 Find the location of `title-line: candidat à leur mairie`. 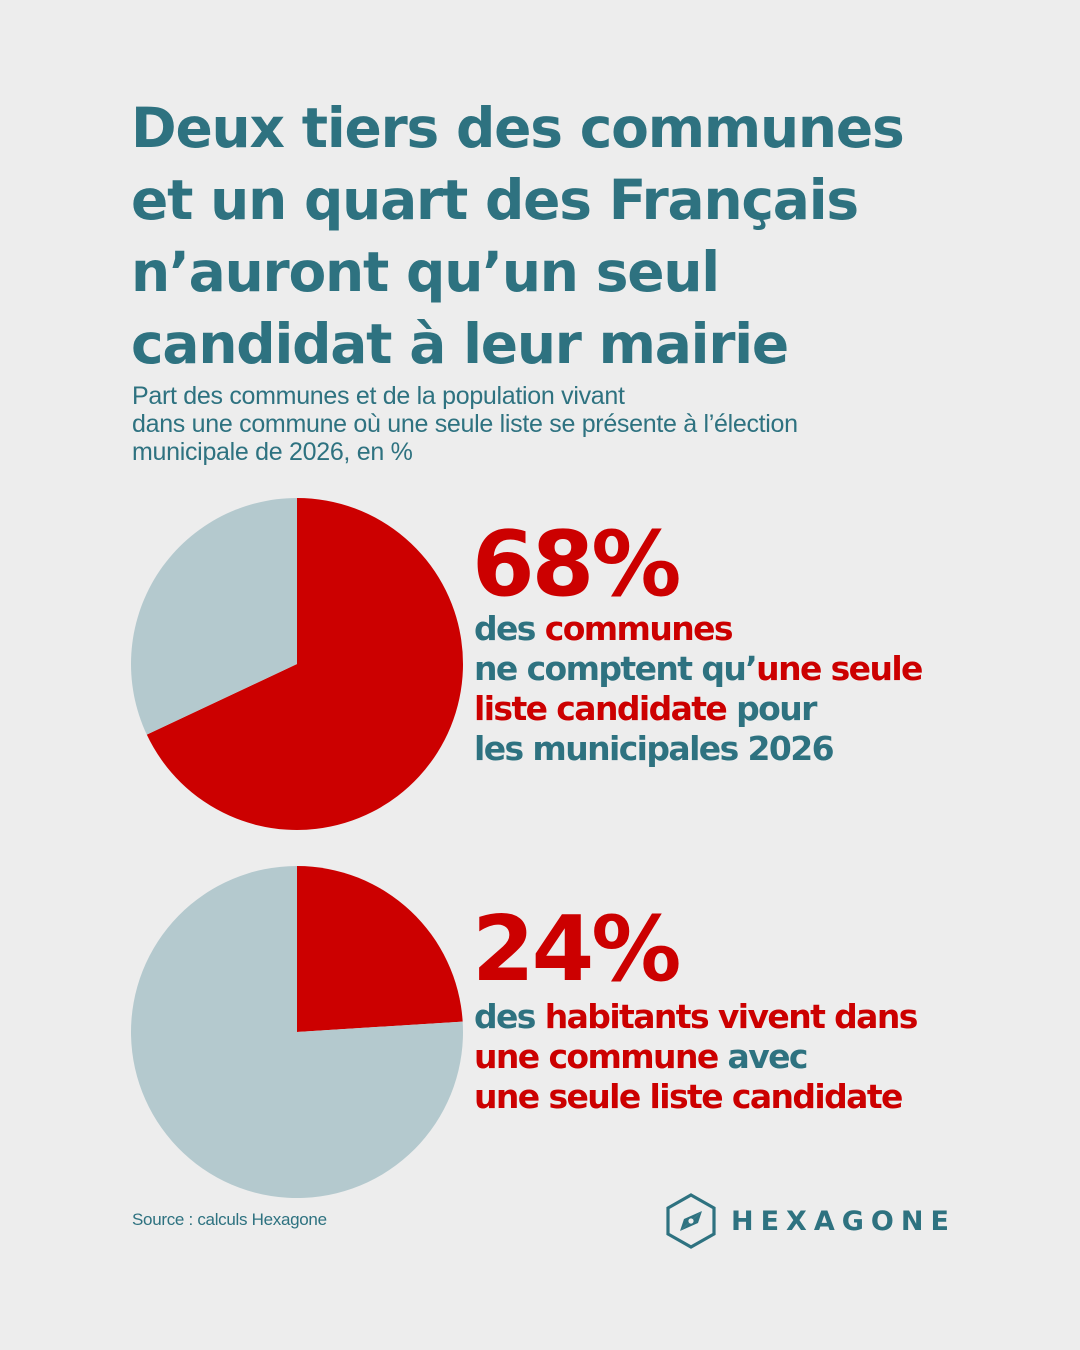

title-line: candidat à leur mairie is located at coordinates (460, 344).